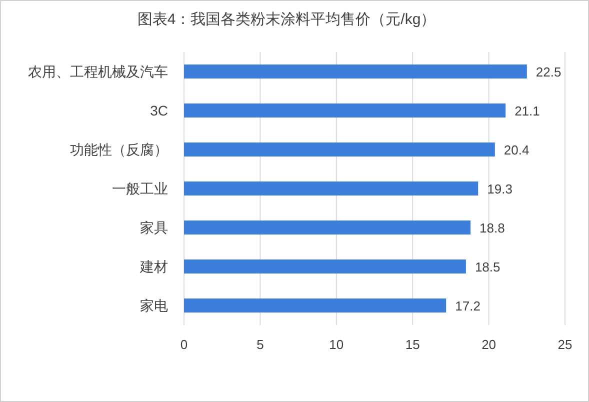 The width and height of the screenshot is (589, 402). I want to click on data-label: 18.8, so click(492, 228).